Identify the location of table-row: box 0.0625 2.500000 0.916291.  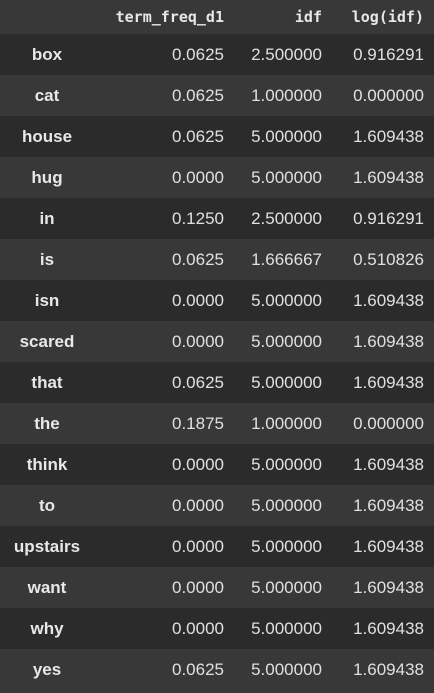
(217, 54).